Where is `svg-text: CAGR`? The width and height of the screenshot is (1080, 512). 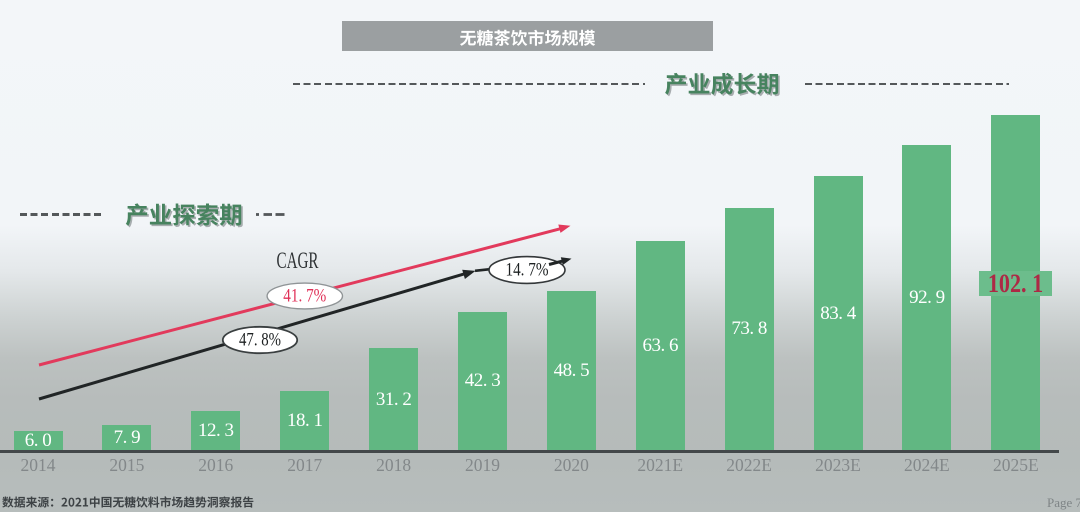
svg-text: CAGR is located at coordinates (298, 260).